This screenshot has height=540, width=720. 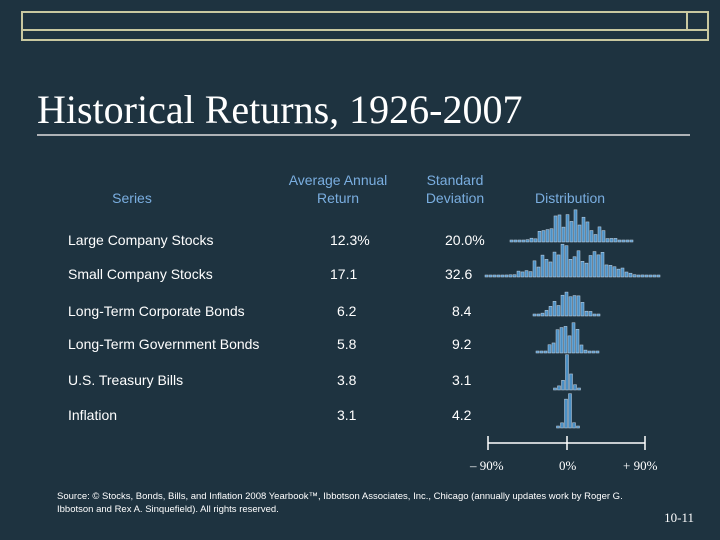 What do you see at coordinates (141, 240) in the screenshot?
I see `series-name: Large Company Stocks` at bounding box center [141, 240].